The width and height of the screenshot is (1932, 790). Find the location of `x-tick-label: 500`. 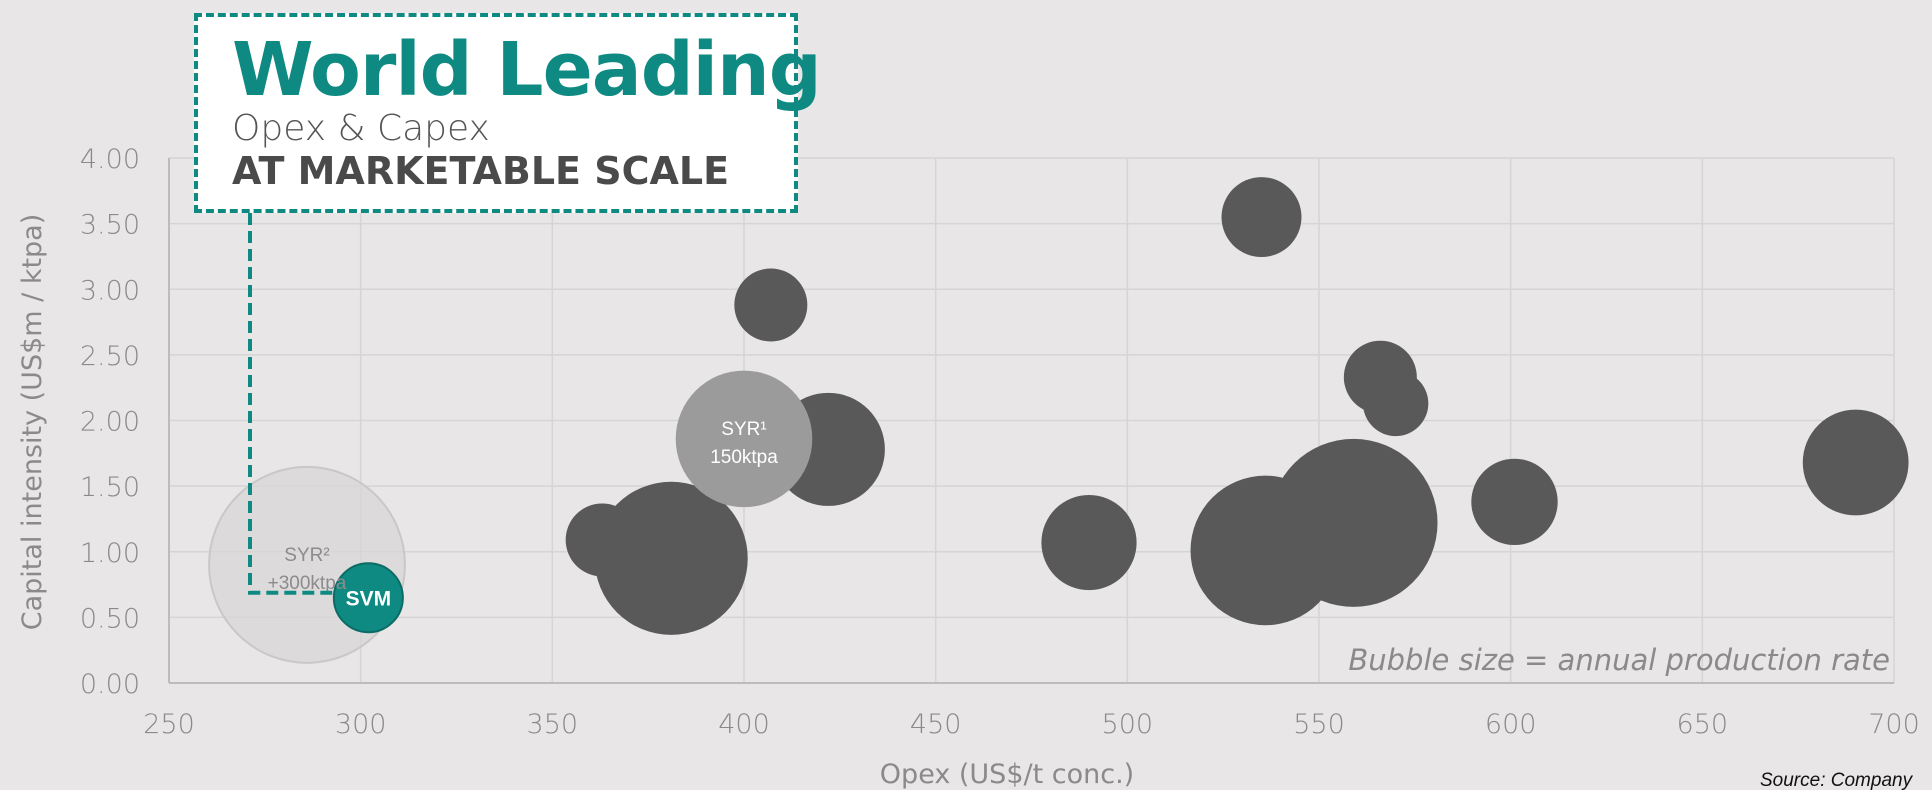

x-tick-label: 500 is located at coordinates (1128, 724).